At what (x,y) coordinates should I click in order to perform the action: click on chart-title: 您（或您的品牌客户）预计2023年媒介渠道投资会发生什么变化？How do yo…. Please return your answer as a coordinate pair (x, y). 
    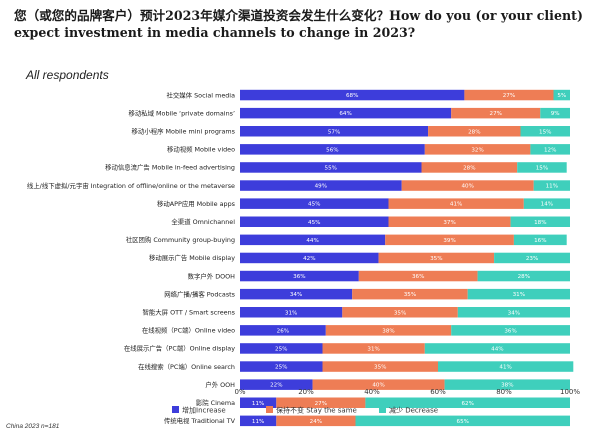
    Looking at the image, I should click on (298, 24).